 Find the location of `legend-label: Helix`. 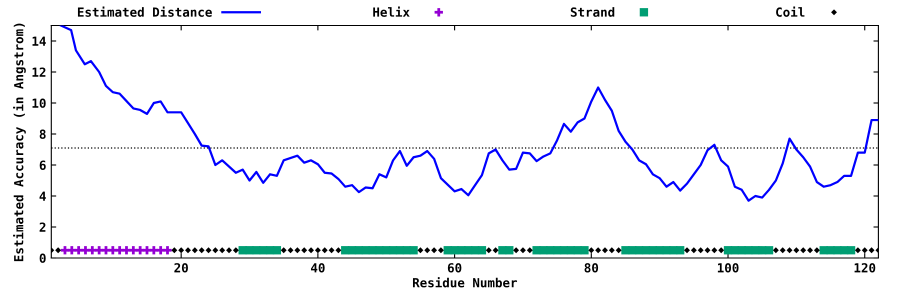

legend-label: Helix is located at coordinates (391, 11).